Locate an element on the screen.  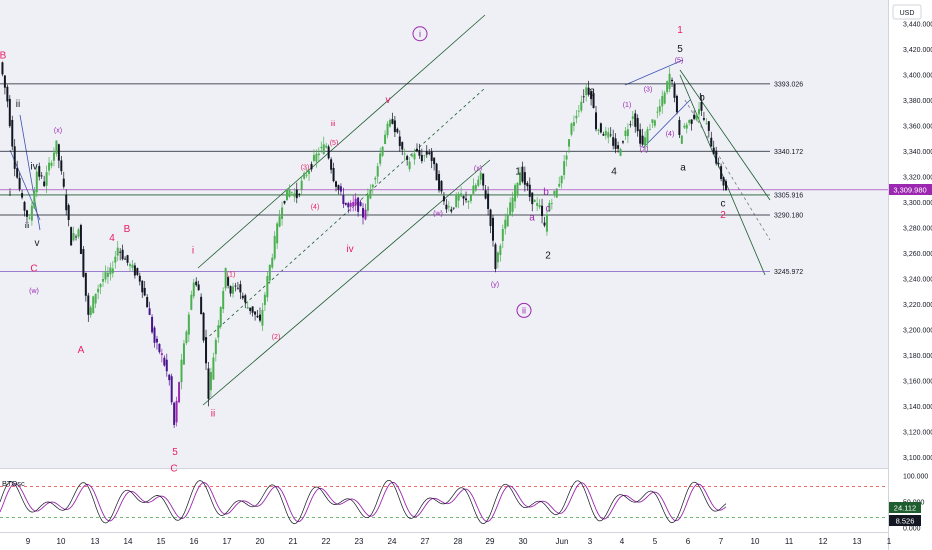
wave-label: (4) is located at coordinates (670, 134).